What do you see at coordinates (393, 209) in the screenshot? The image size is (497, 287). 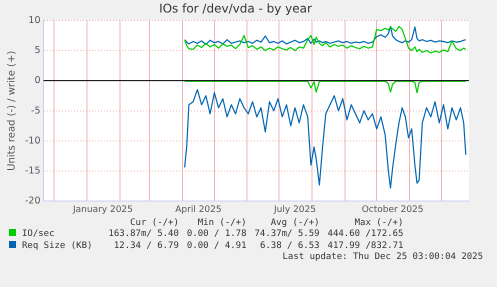 I see `x-tick-label: October 2025` at bounding box center [393, 209].